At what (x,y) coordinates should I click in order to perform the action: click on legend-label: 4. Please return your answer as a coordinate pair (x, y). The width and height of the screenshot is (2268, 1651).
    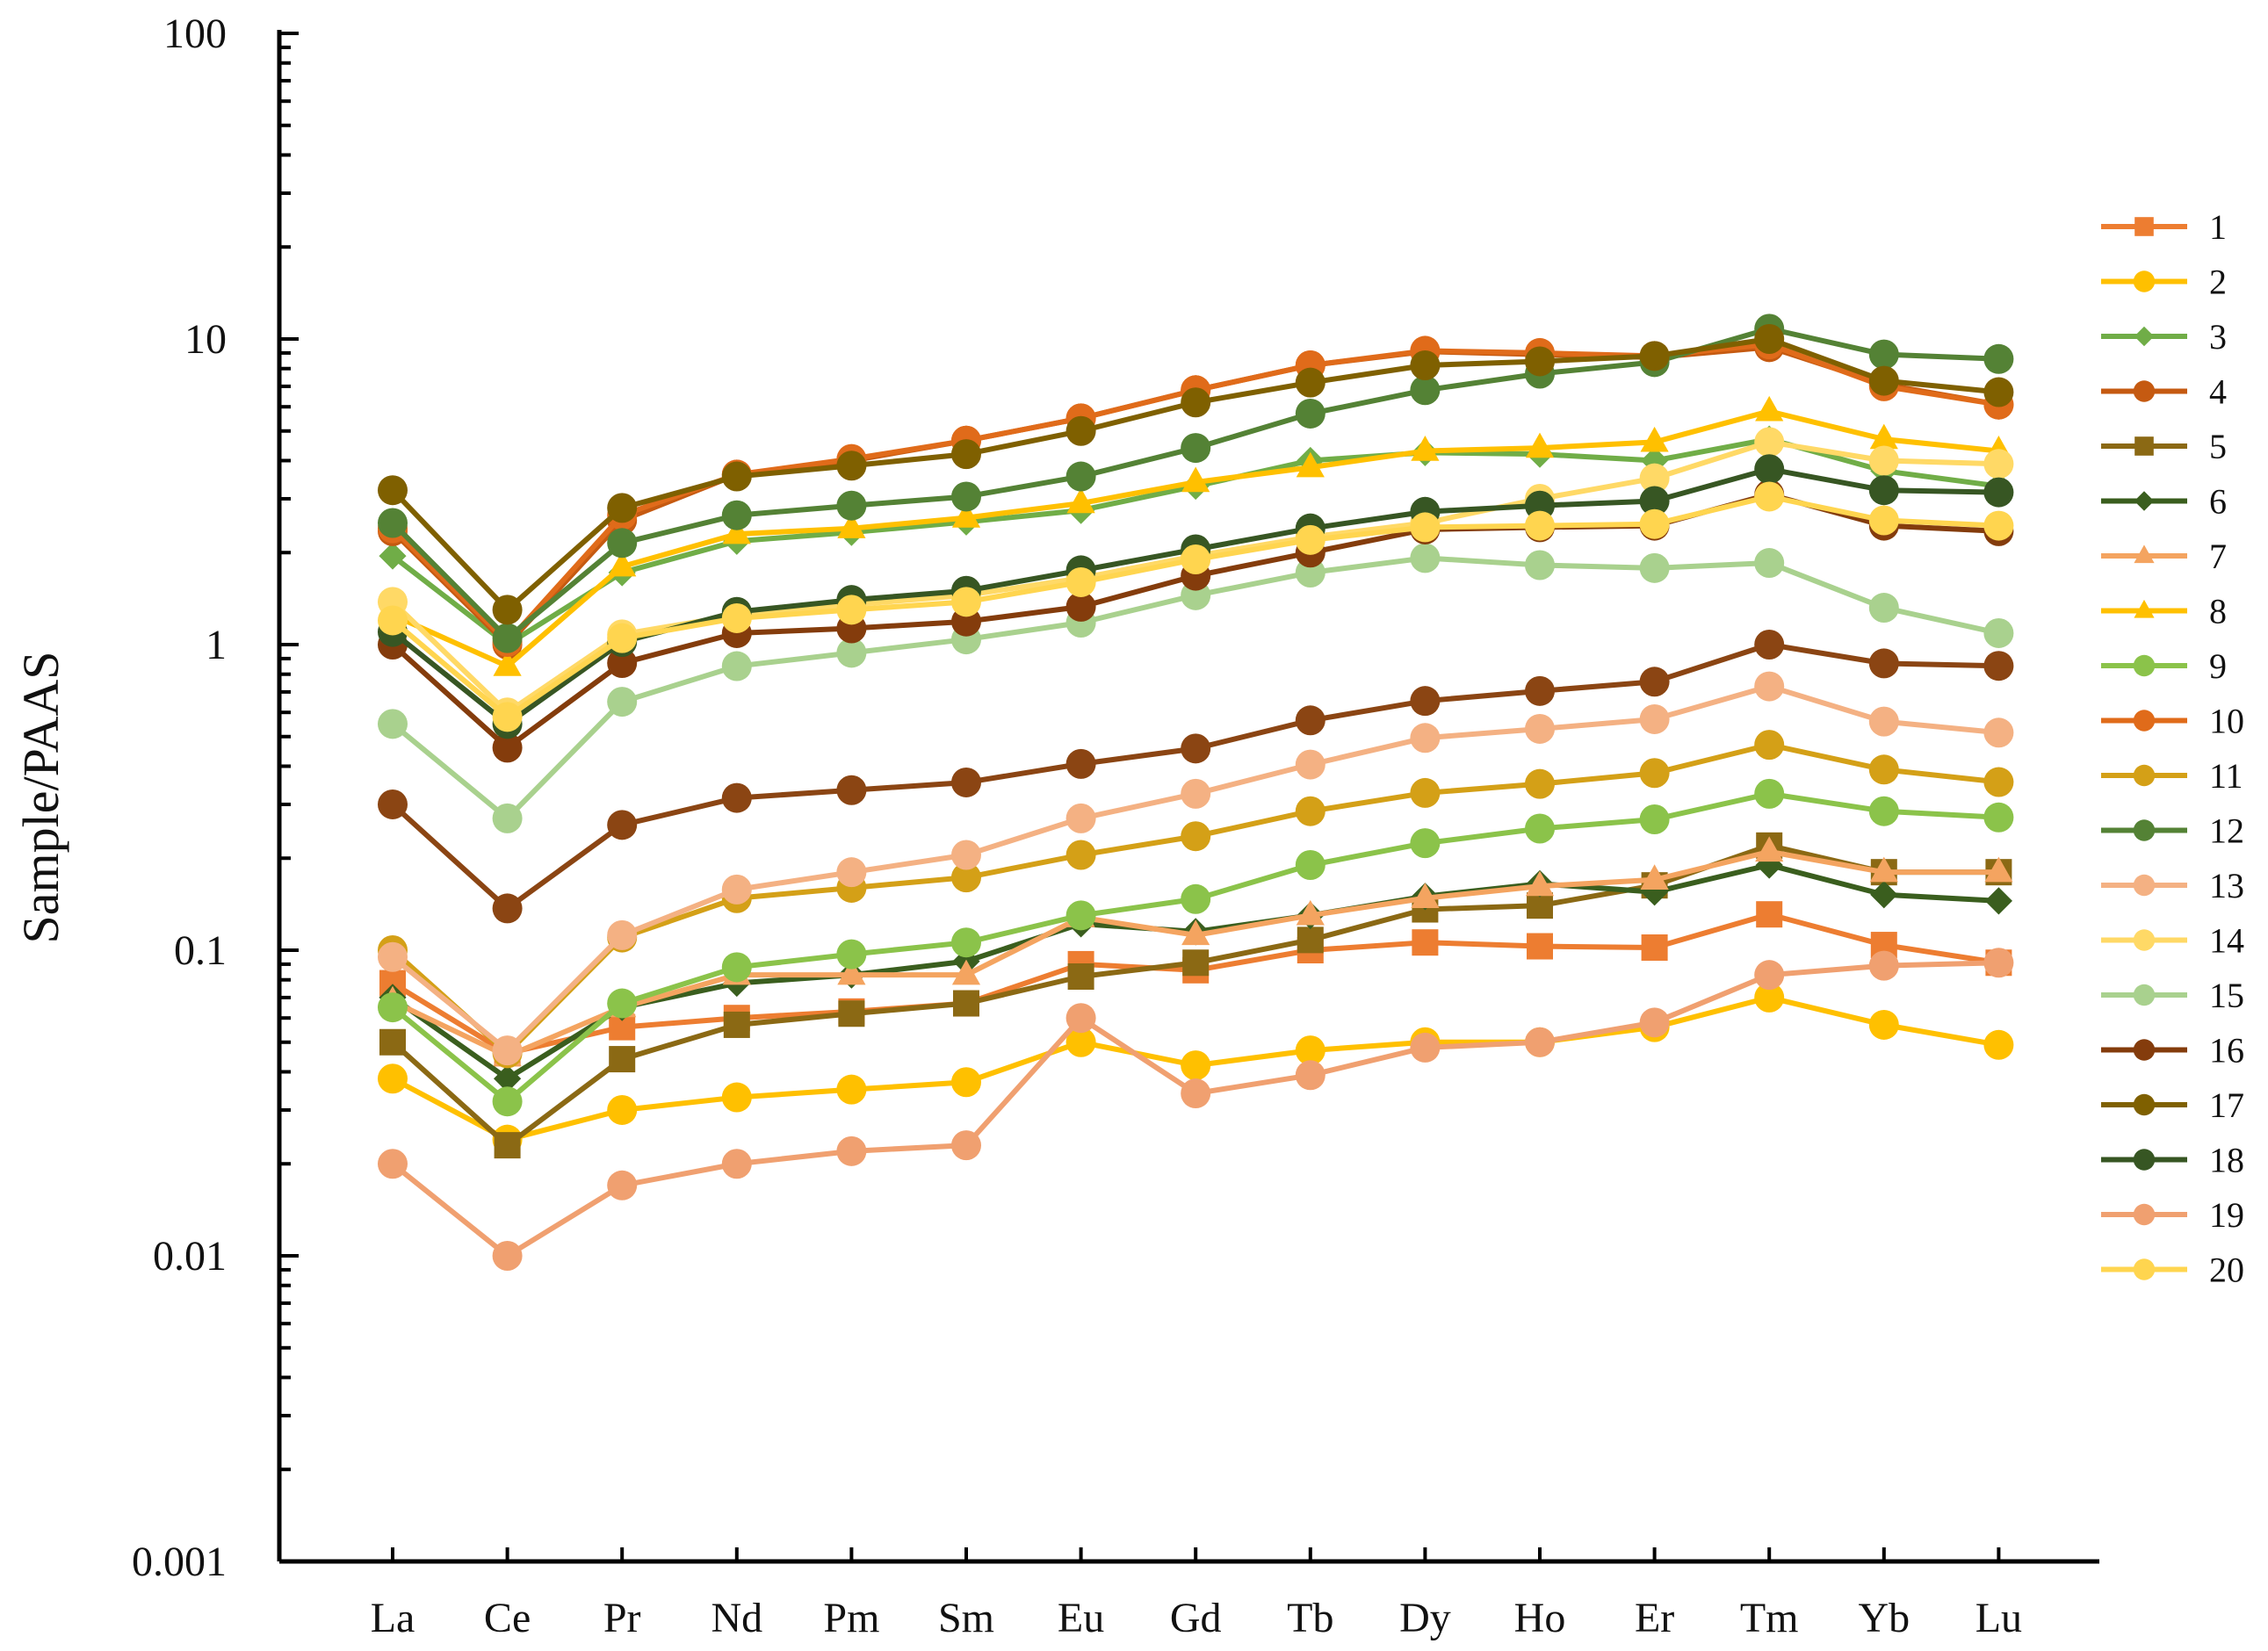
    Looking at the image, I should click on (2218, 392).